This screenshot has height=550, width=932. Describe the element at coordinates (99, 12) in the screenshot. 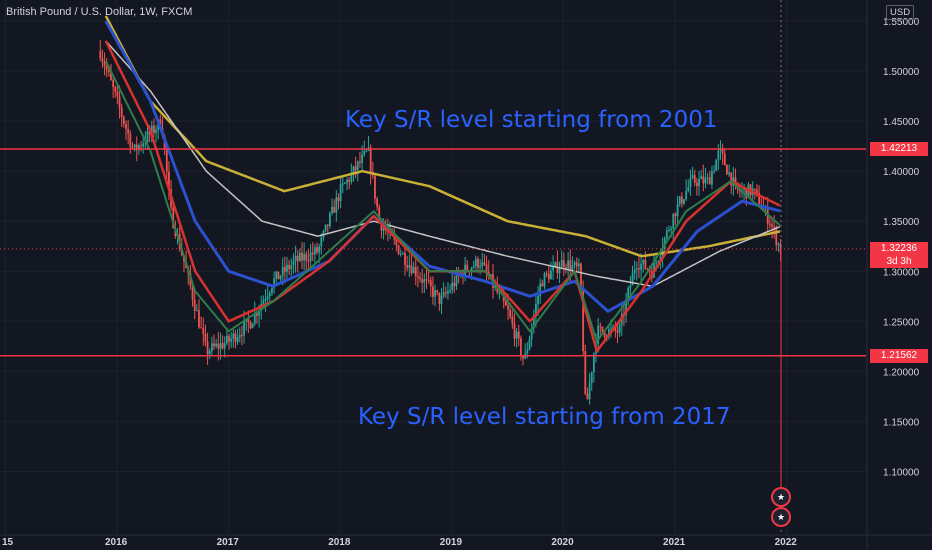

I see `symbol-title: British Pound / U.S. Dollar, 1W, FXCM` at that location.